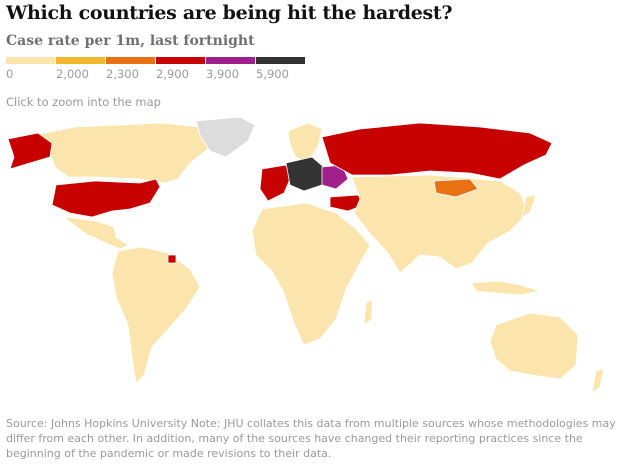 The image size is (619, 465). Describe the element at coordinates (225, 137) in the screenshot. I see `country-greenland` at that location.